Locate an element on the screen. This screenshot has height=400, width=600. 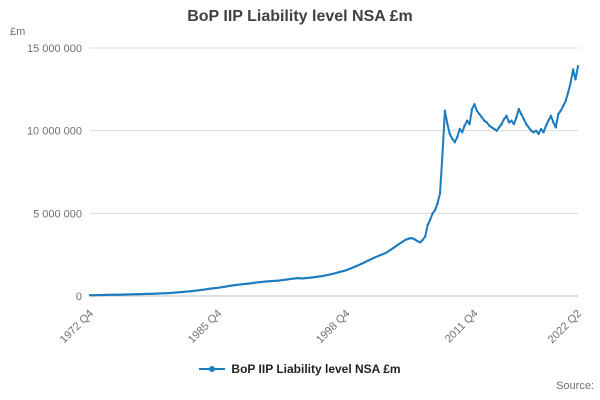
legend-line-marker-icon is located at coordinates (212, 369).